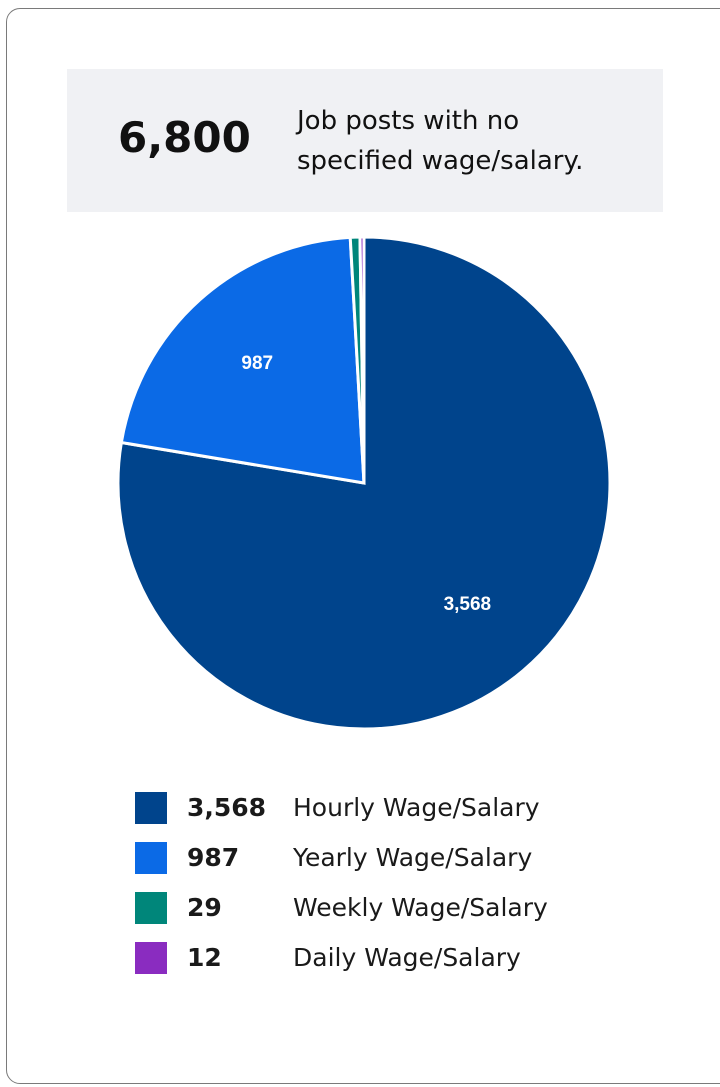  Describe the element at coordinates (213, 857) in the screenshot. I see `legend-value: 987` at that location.